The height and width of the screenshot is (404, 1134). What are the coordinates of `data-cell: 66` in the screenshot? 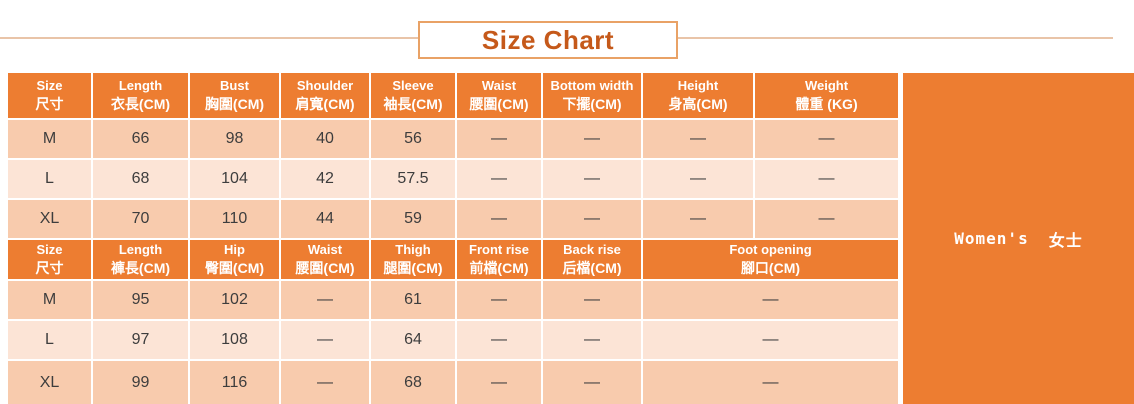 It's located at (140, 139).